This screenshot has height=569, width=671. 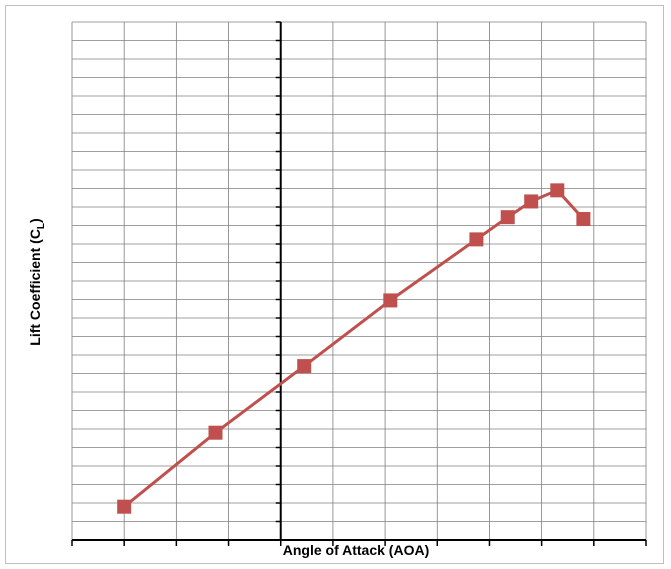 I want to click on y-axis-title-suffix: ), so click(x=35, y=220).